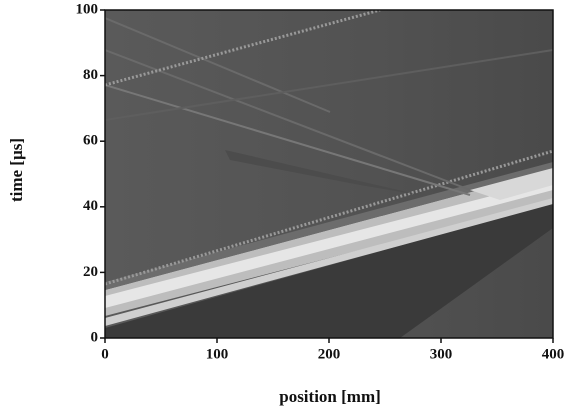  Describe the element at coordinates (330, 396) in the screenshot. I see `x-axis-label: position [mm]` at that location.